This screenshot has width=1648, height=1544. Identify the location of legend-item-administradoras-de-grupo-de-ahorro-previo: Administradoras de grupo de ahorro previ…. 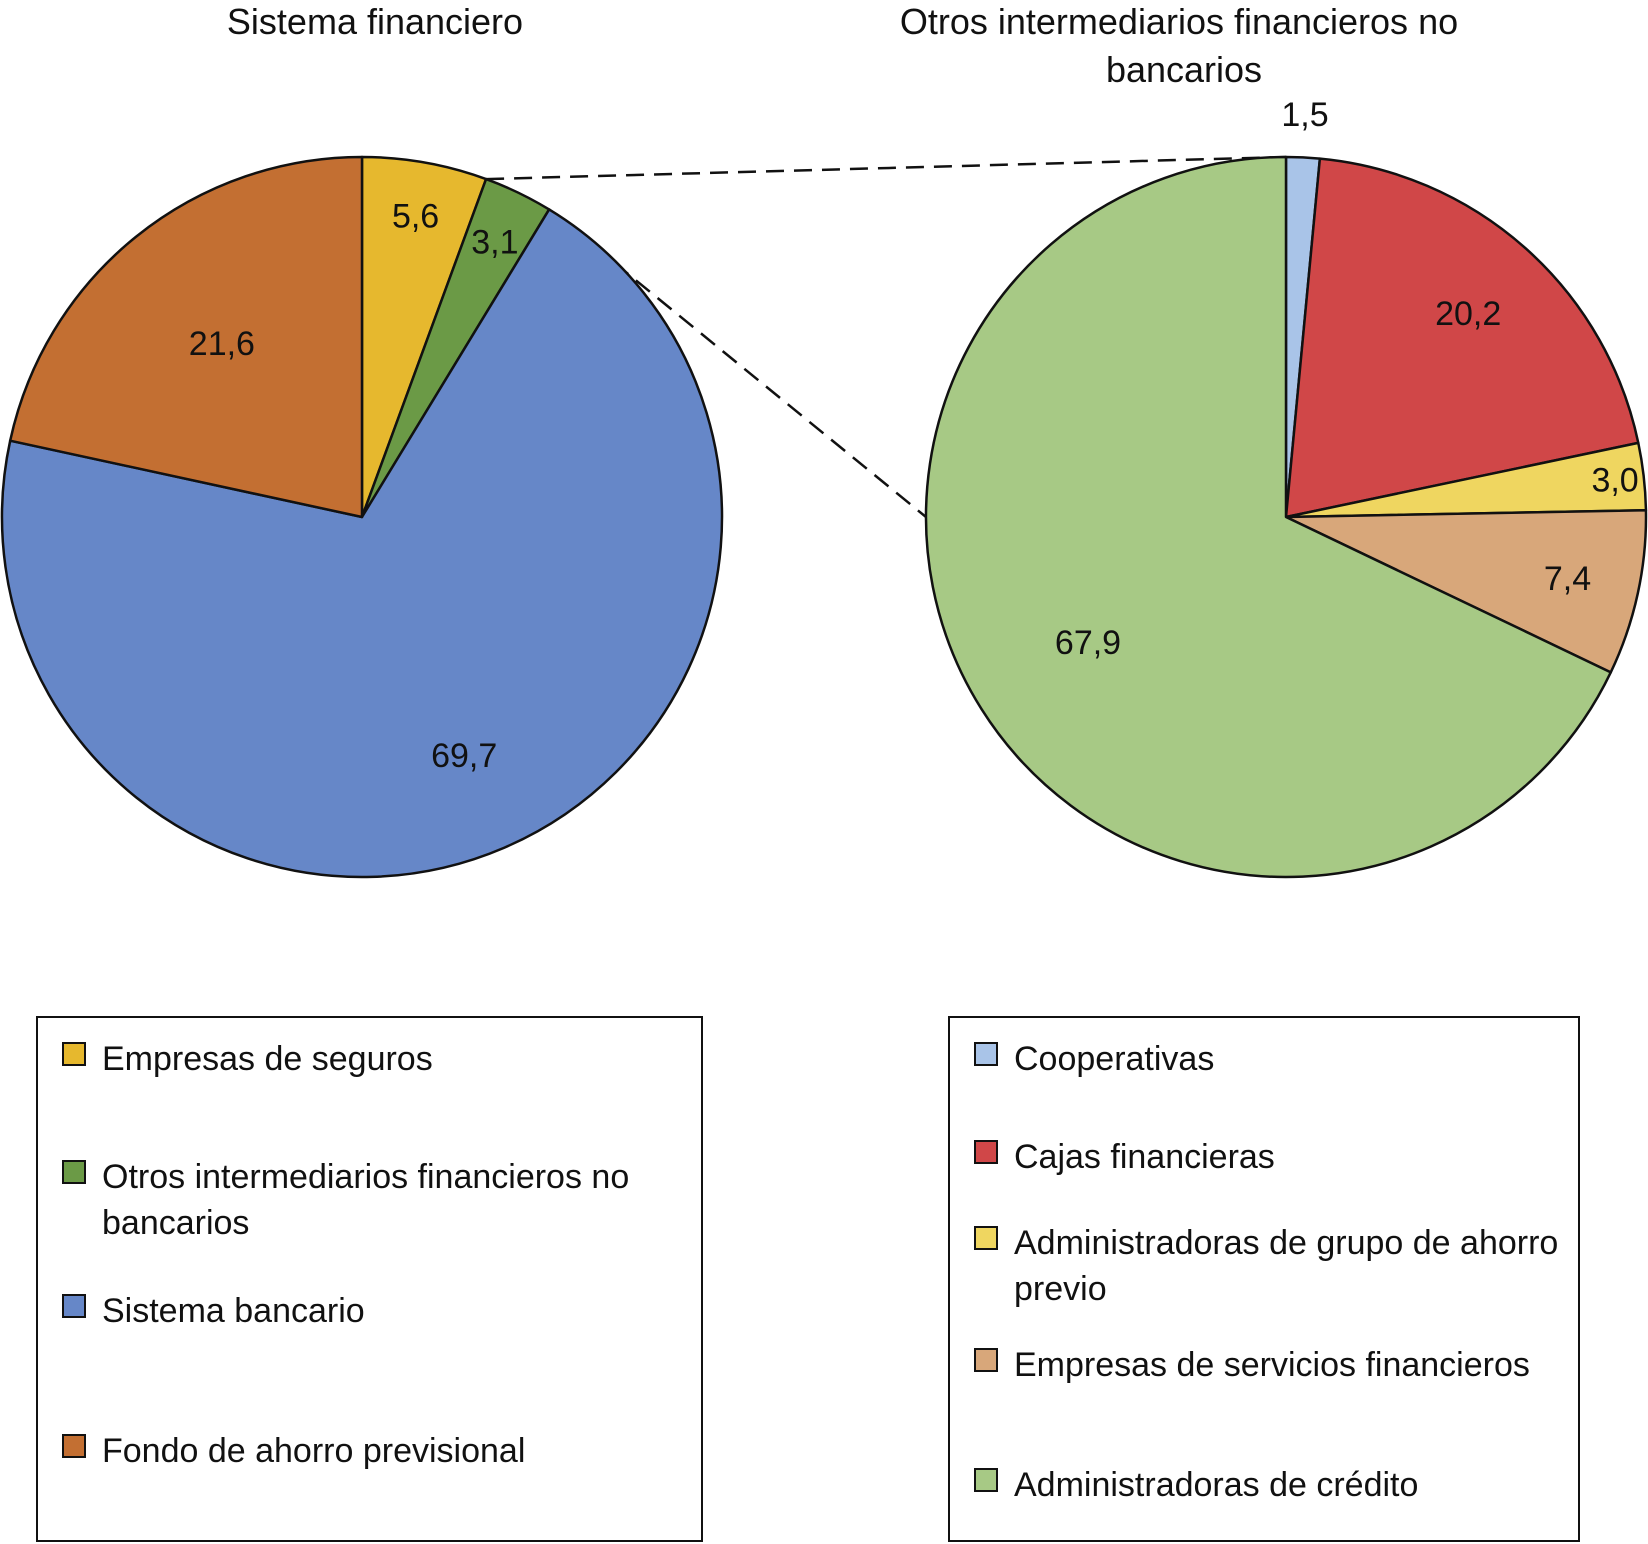
(1269, 1266).